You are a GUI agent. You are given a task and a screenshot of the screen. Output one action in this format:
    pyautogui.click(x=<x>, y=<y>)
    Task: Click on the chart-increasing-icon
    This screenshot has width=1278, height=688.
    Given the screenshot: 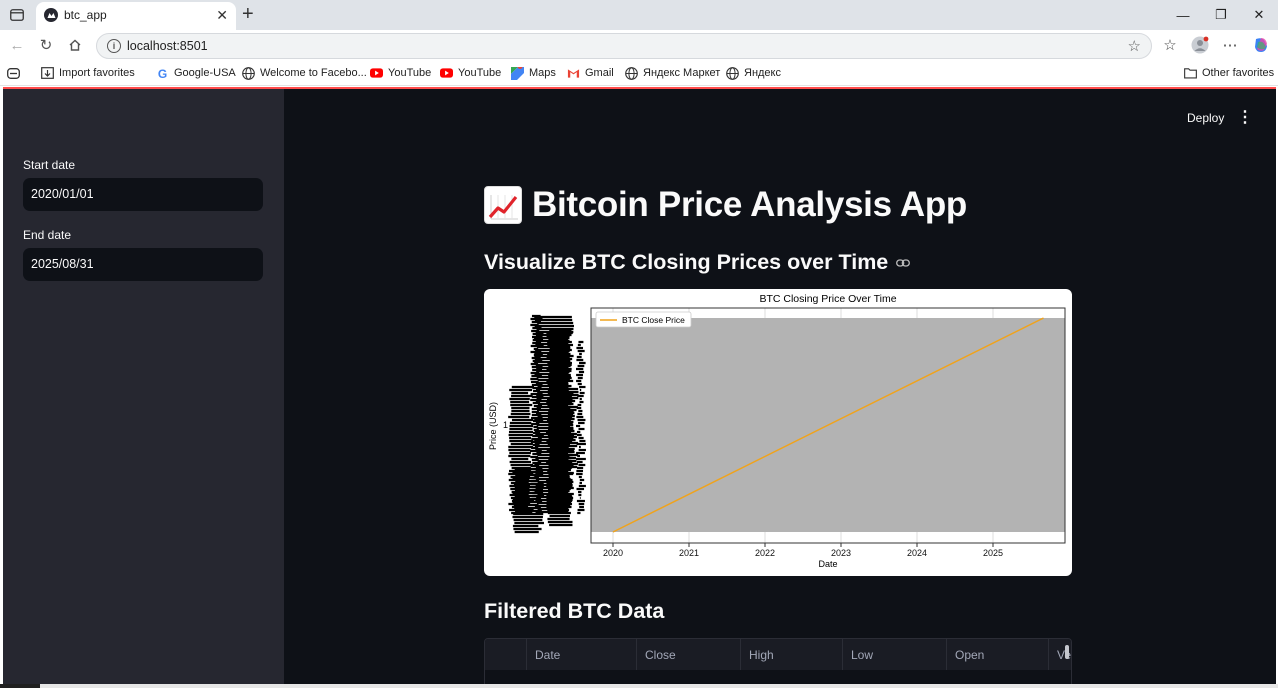 What is the action you would take?
    pyautogui.click(x=503, y=205)
    